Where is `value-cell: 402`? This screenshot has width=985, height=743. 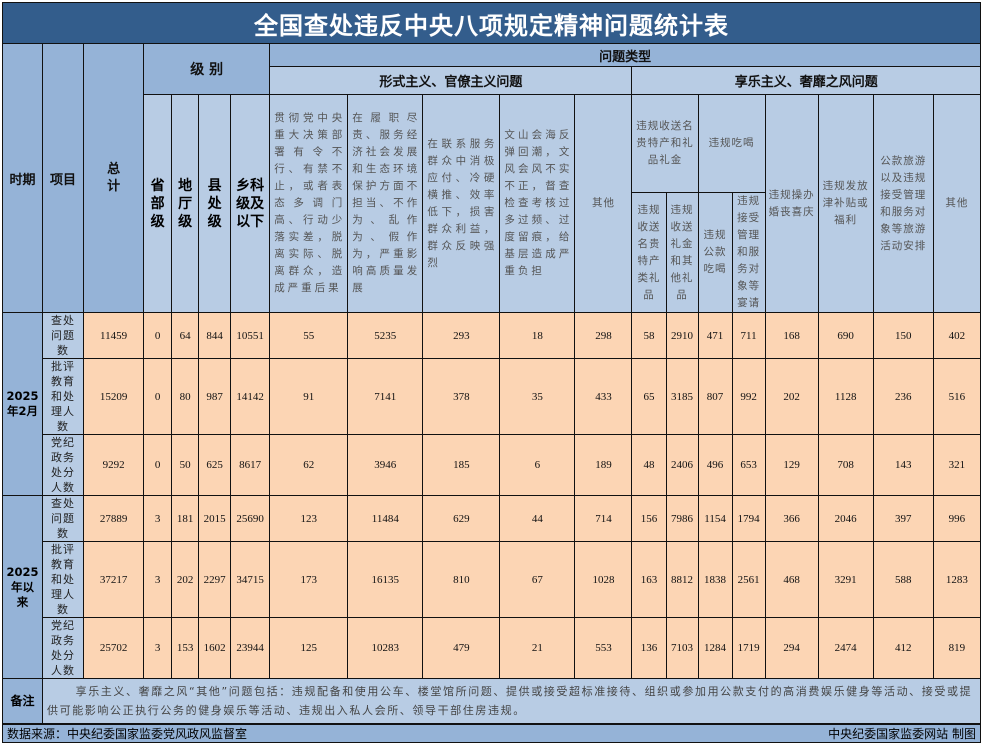 value-cell: 402 is located at coordinates (957, 335).